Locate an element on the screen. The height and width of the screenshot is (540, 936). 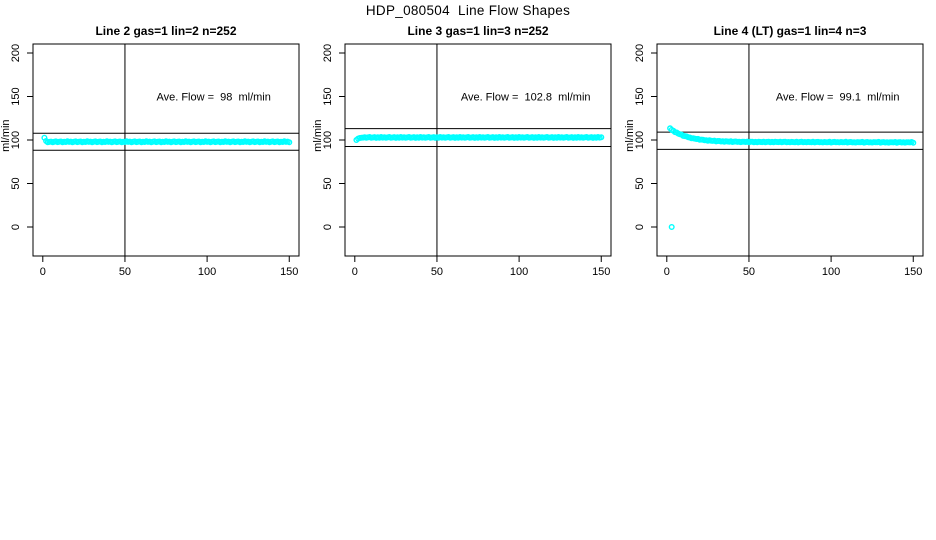
panel-title: Line 2 gas=1 lin=2 n=252 is located at coordinates (165, 31).